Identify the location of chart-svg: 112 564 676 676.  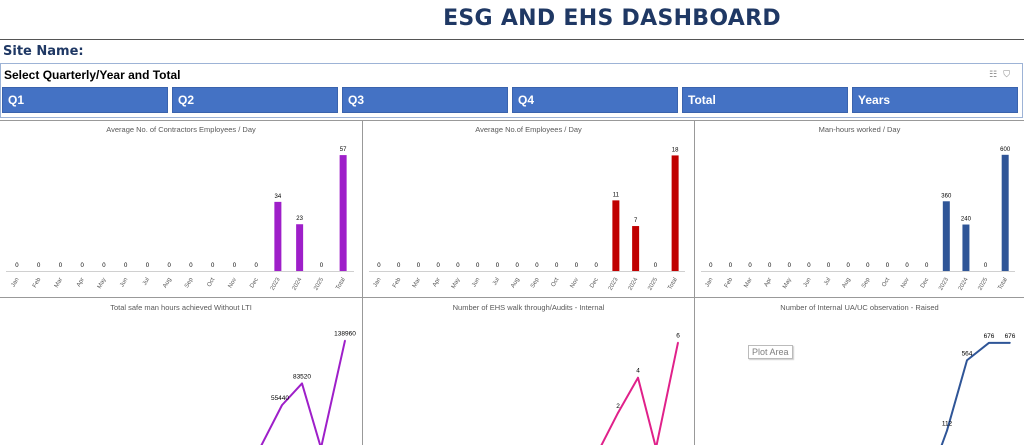
(978, 389).